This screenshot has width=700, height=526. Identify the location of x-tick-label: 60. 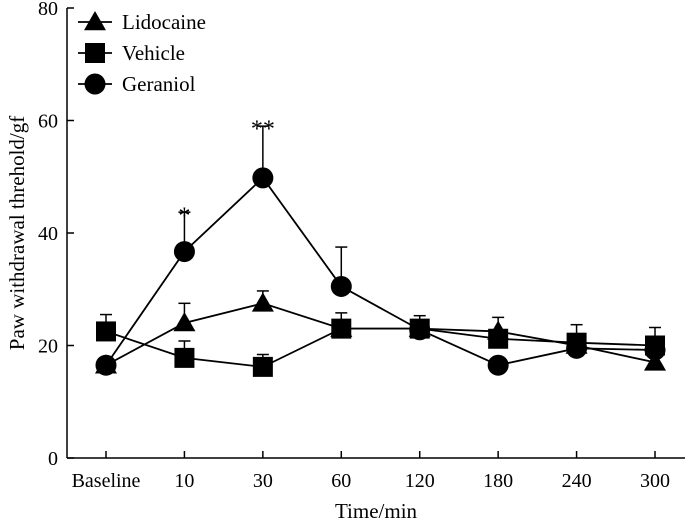
(341, 481).